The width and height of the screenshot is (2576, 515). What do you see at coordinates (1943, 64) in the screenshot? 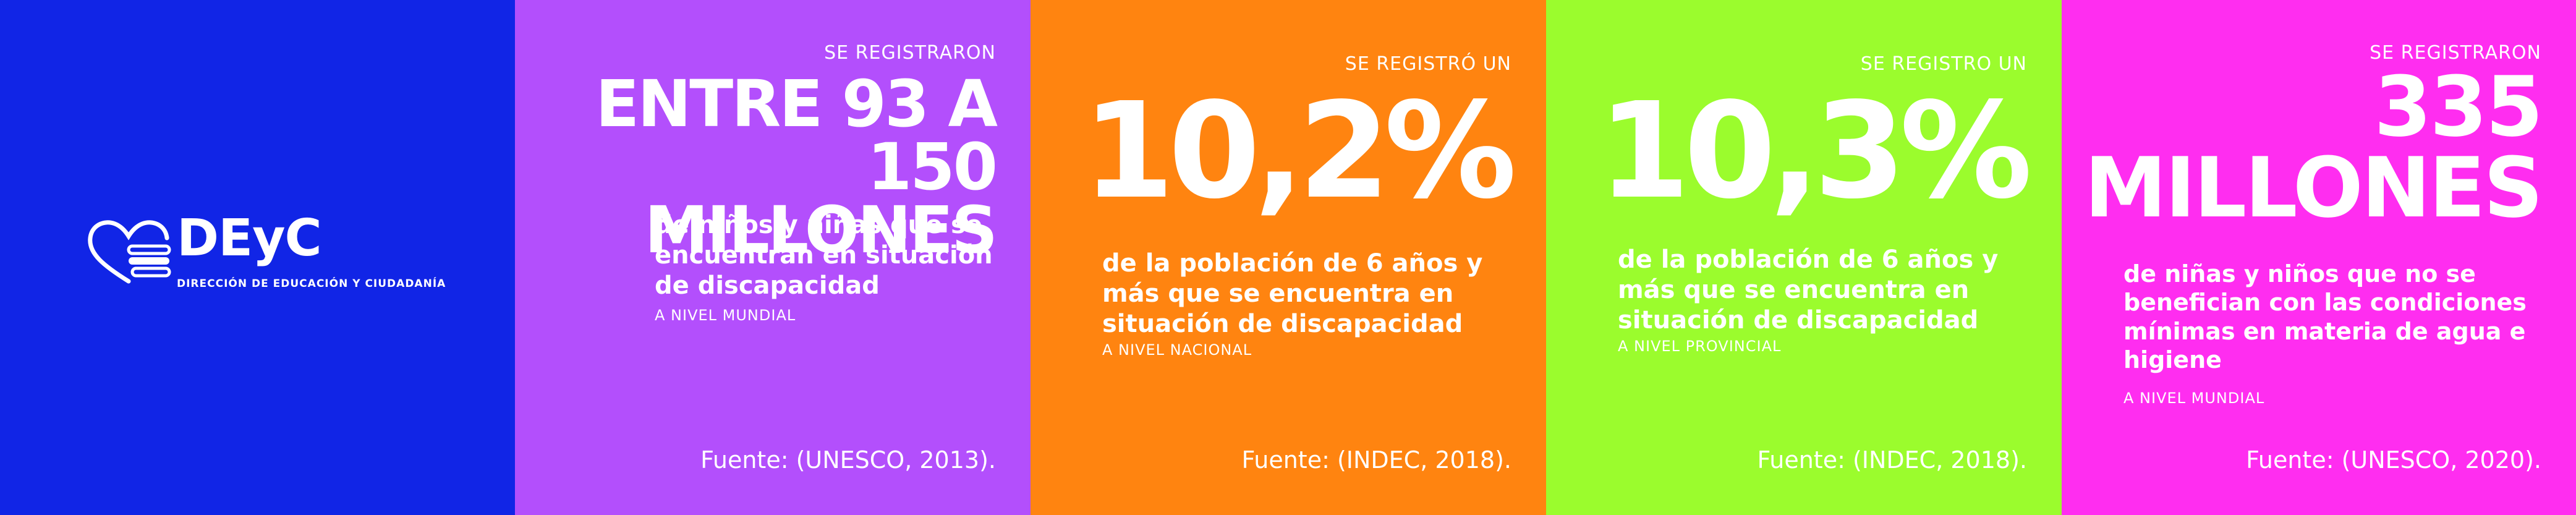
I see `panel-label: SE REGISTRO UN` at bounding box center [1943, 64].